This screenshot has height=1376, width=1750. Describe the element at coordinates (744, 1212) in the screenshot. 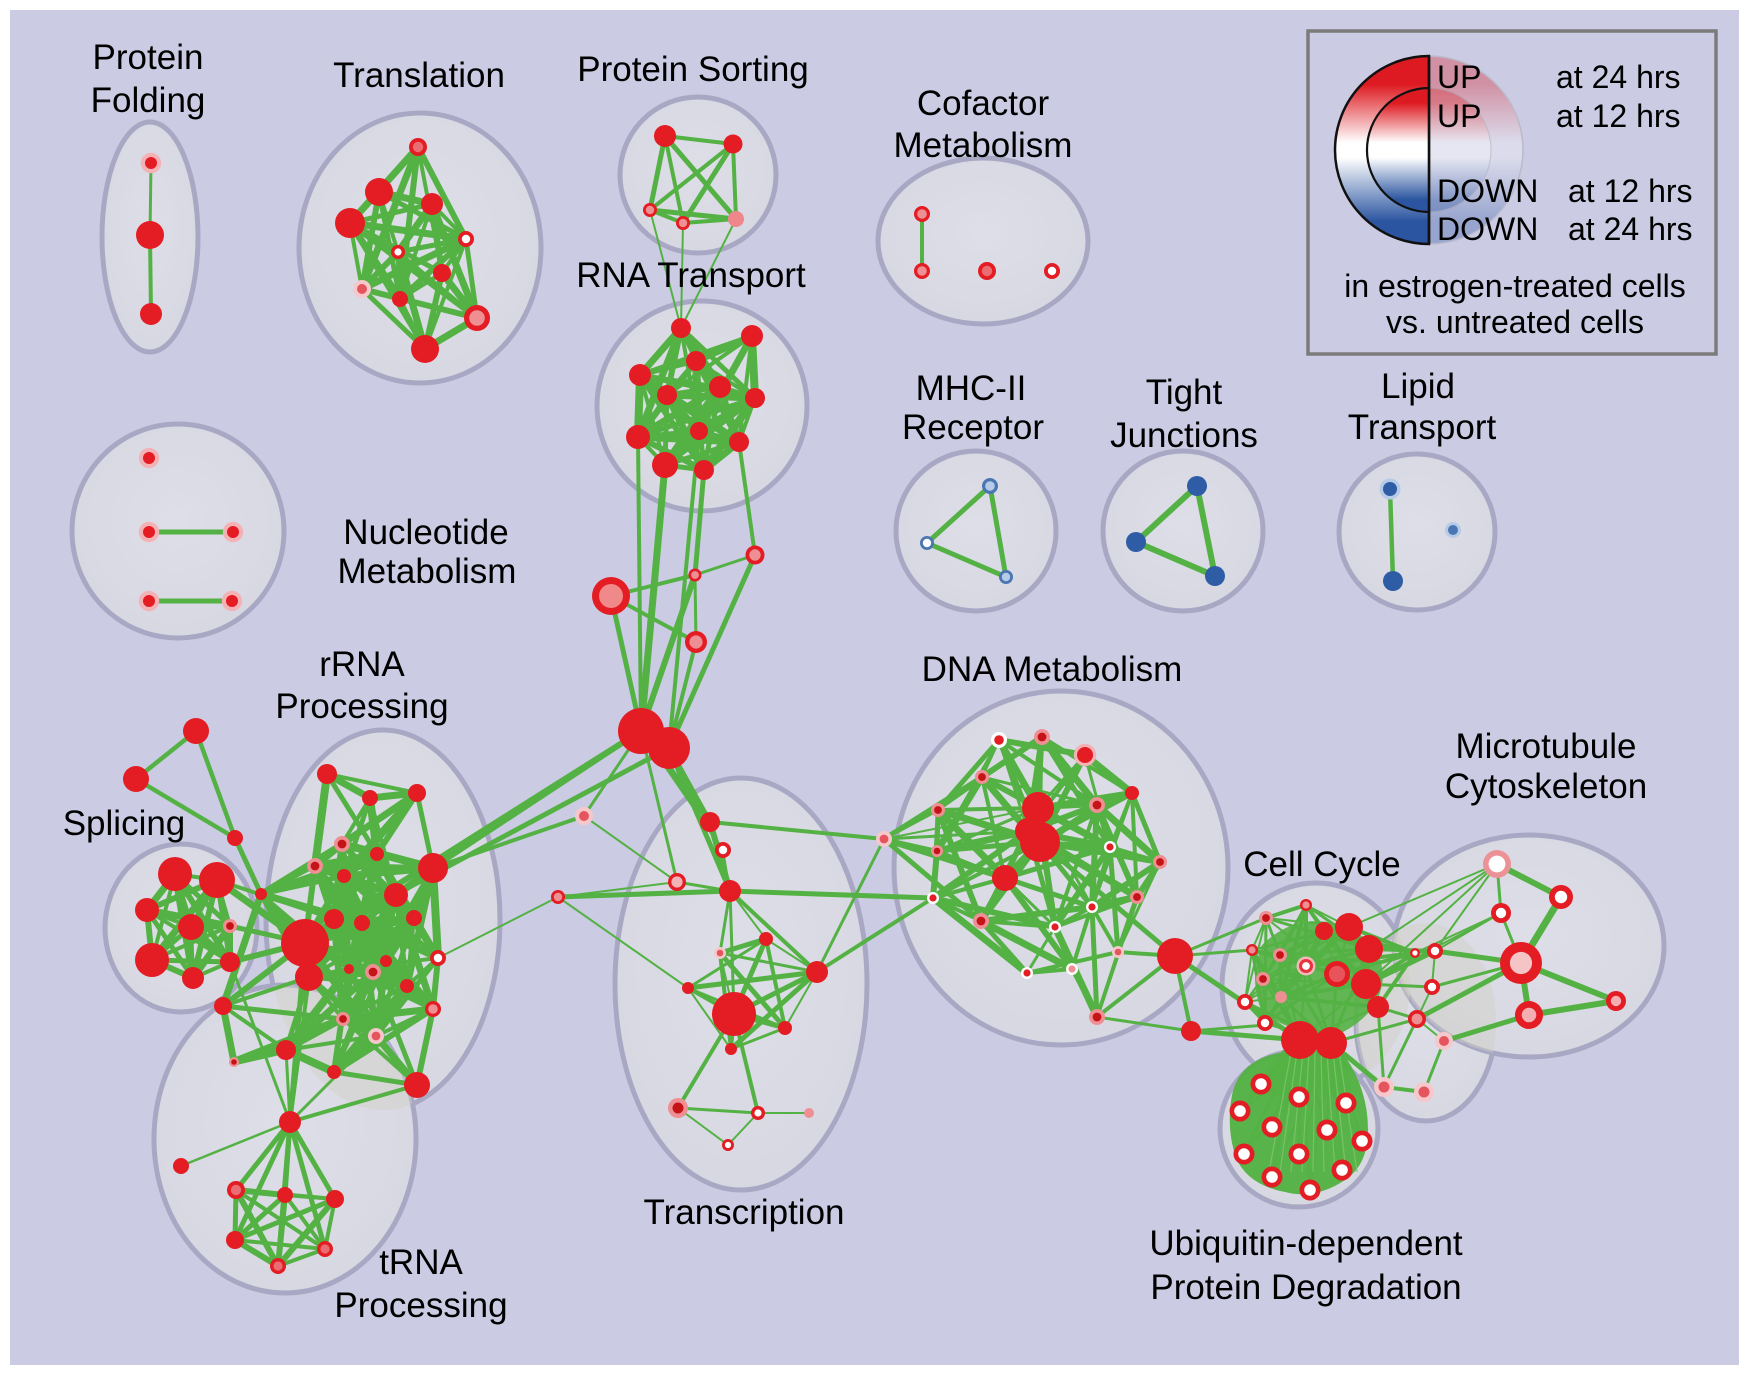

I see `svg-text: Transcription` at that location.